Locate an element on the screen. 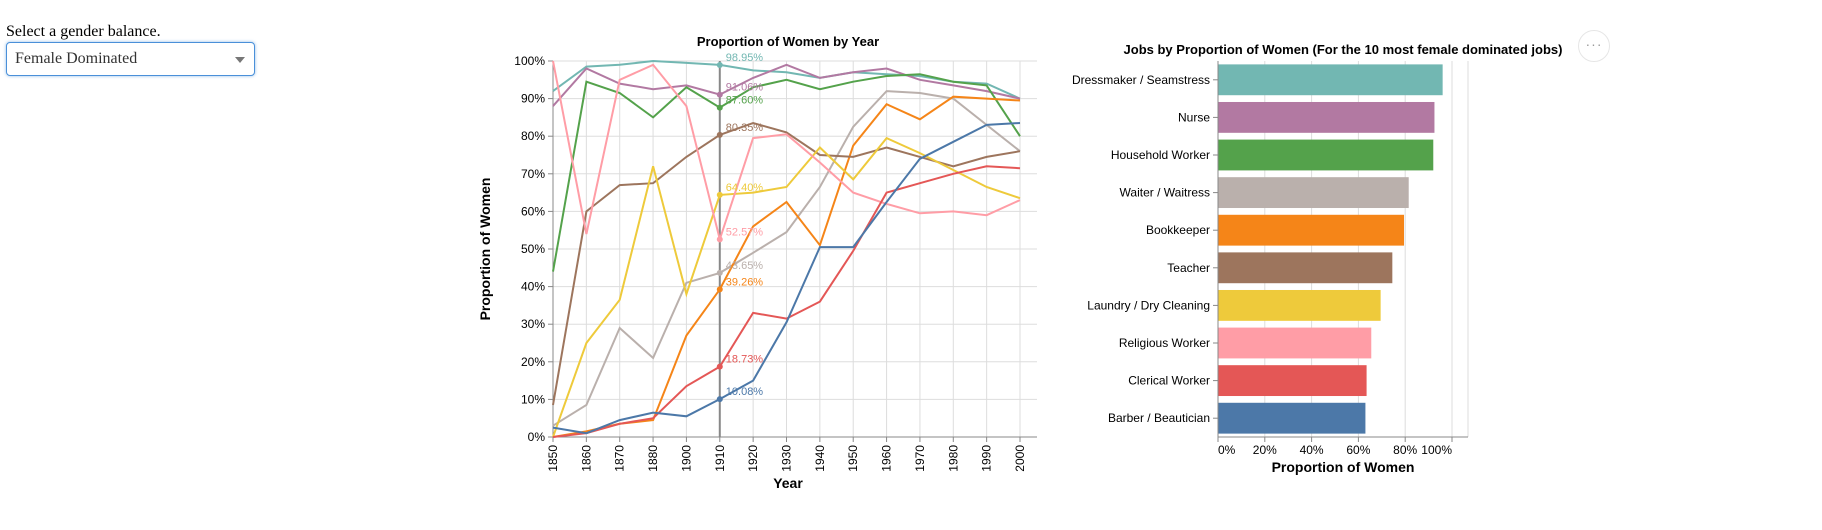 This screenshot has width=1822, height=530. bar-category-label: Religious Worker is located at coordinates (1164, 343).